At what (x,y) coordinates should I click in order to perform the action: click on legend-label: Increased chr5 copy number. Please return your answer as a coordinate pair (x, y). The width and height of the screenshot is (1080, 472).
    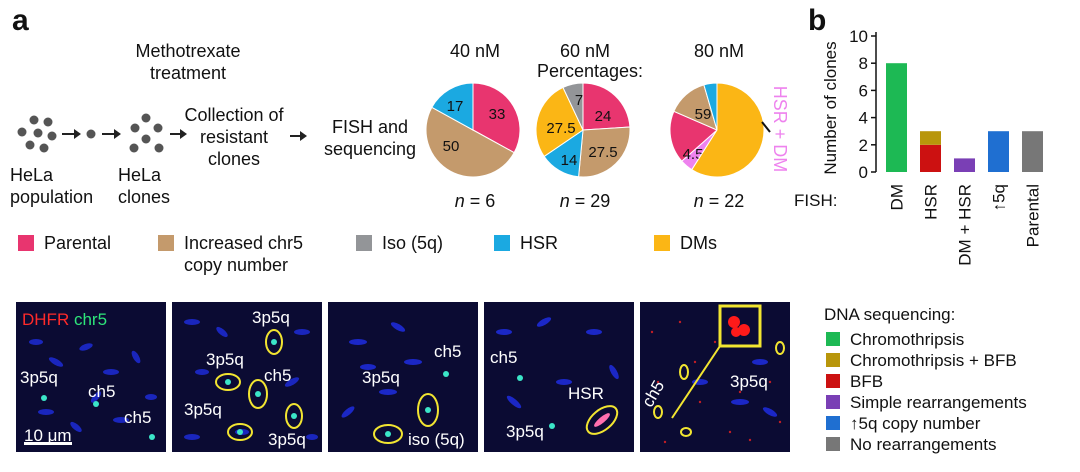
    Looking at the image, I should click on (243, 254).